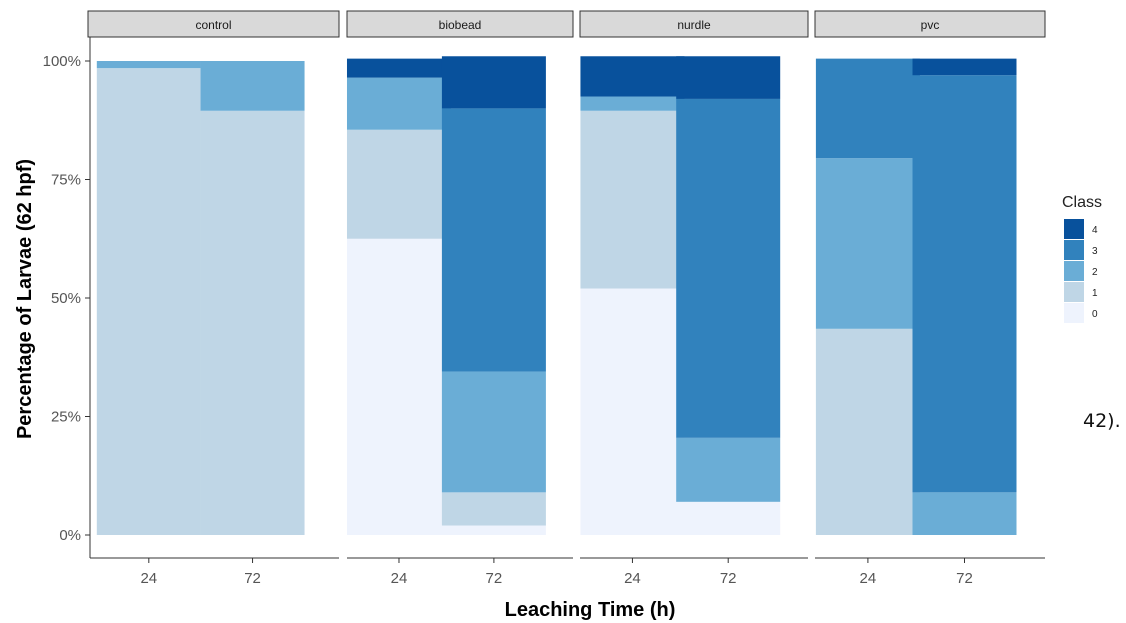  Describe the element at coordinates (1095, 272) in the screenshot. I see `legend-label-class-2: 2` at that location.